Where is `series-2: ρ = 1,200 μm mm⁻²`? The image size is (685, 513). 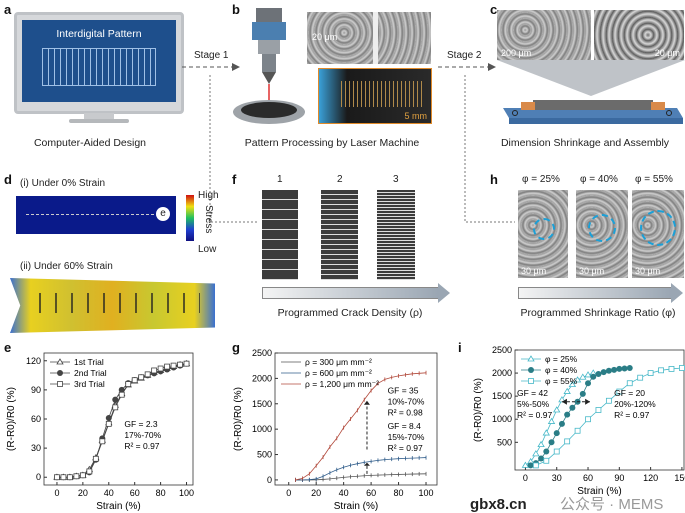
series-2: ρ = 1,200 μm mm⁻² is located at coordinates (354, 426).